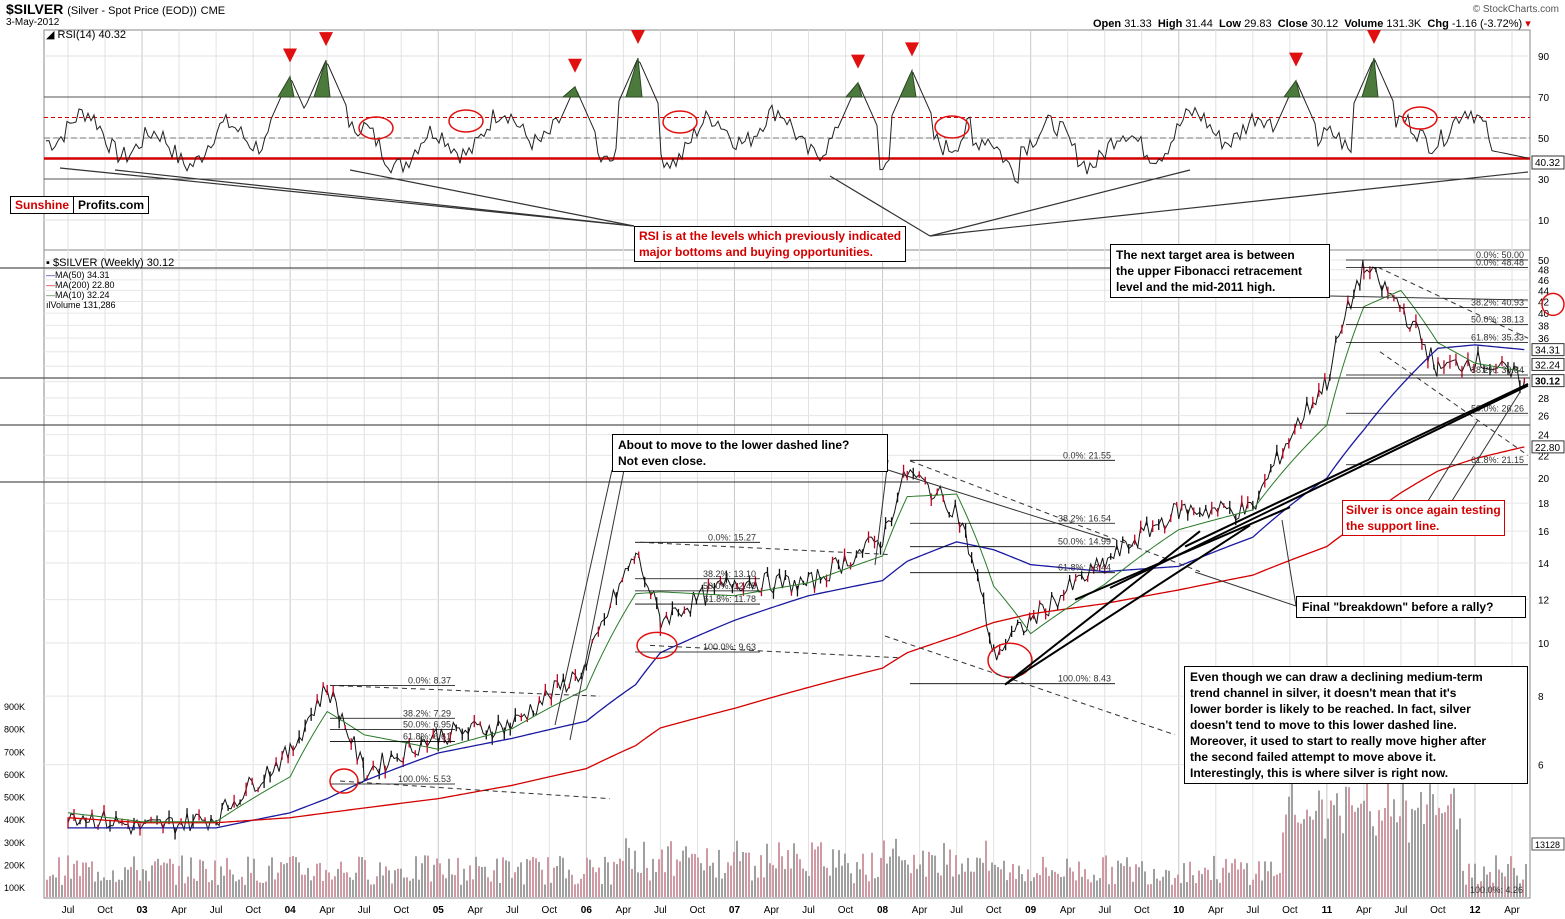 Image resolution: width=1565 pixels, height=919 pixels. I want to click on support-trend-line, so click(1356, 465).